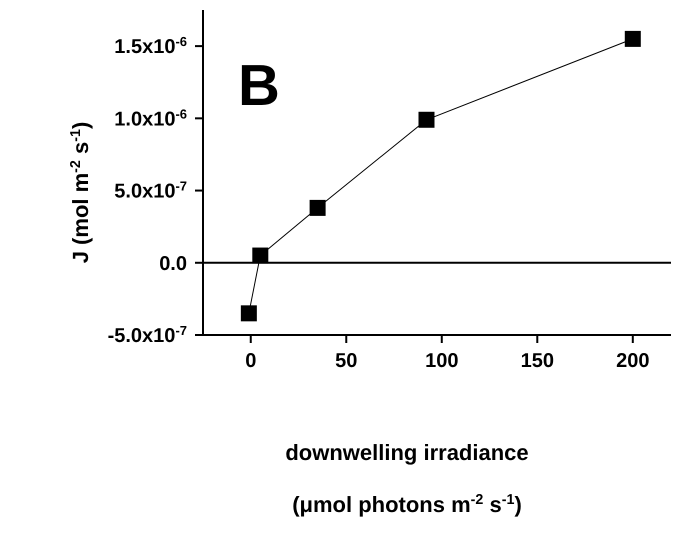 This screenshot has height=533, width=681. What do you see at coordinates (346, 361) in the screenshot?
I see `x-tick-label: 50` at bounding box center [346, 361].